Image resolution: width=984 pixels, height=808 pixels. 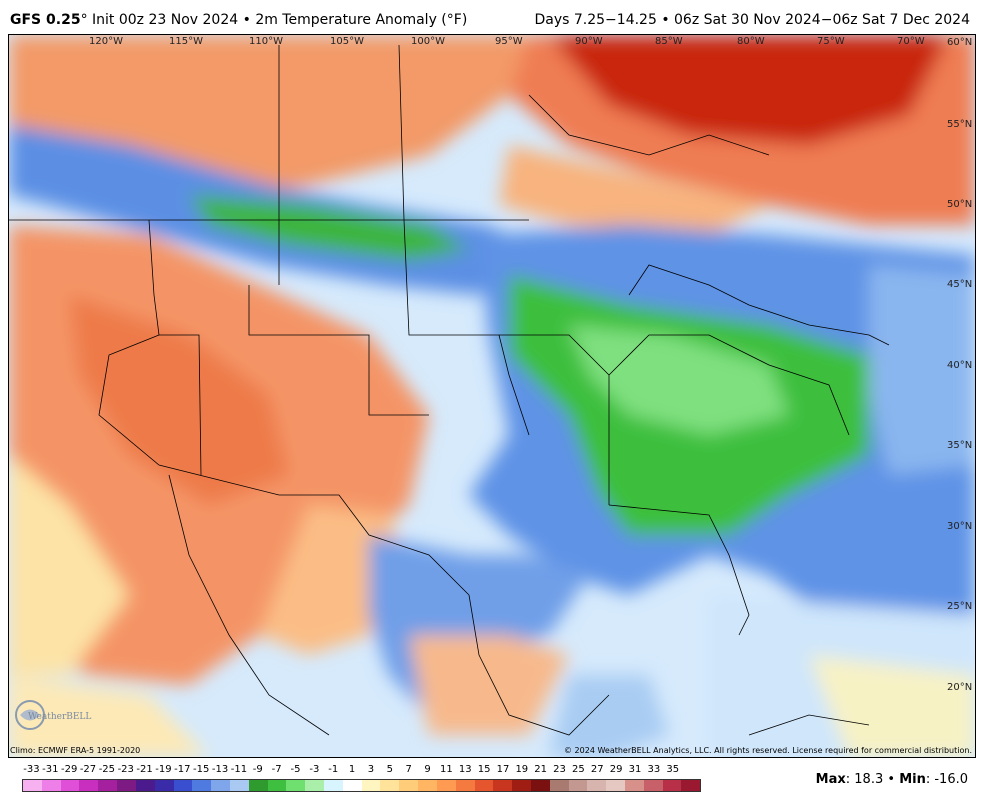 I want to click on svg-text: 70°W, so click(x=911, y=41).